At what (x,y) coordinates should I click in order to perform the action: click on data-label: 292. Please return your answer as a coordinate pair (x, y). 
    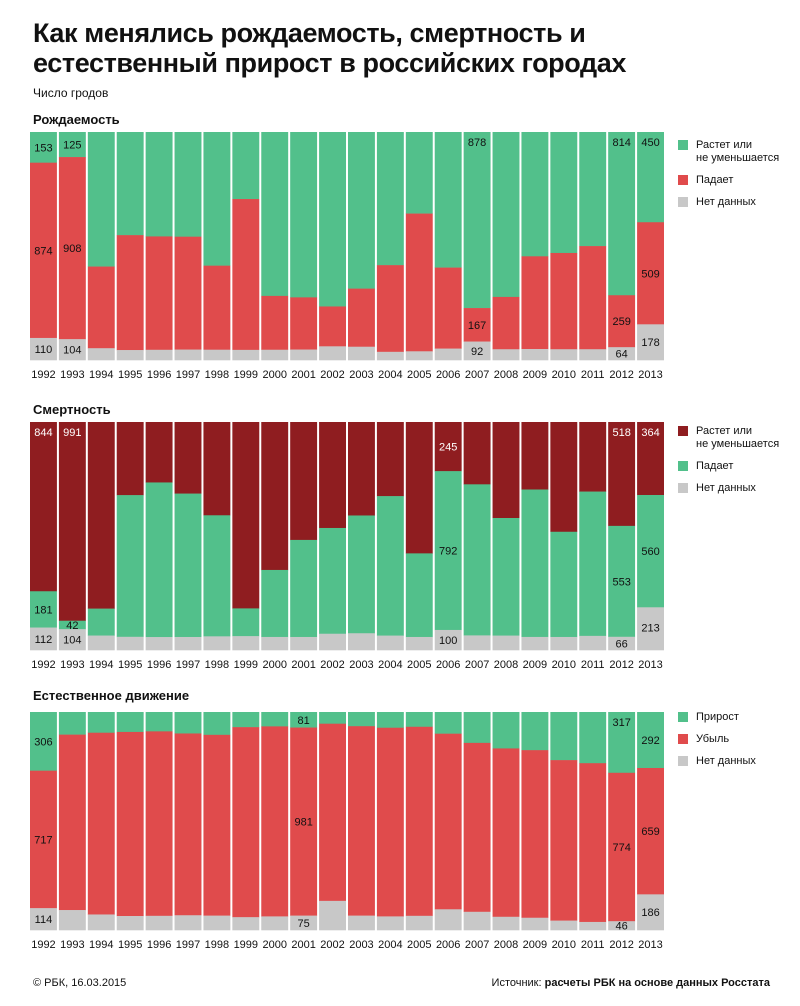
    Looking at the image, I should click on (650, 741).